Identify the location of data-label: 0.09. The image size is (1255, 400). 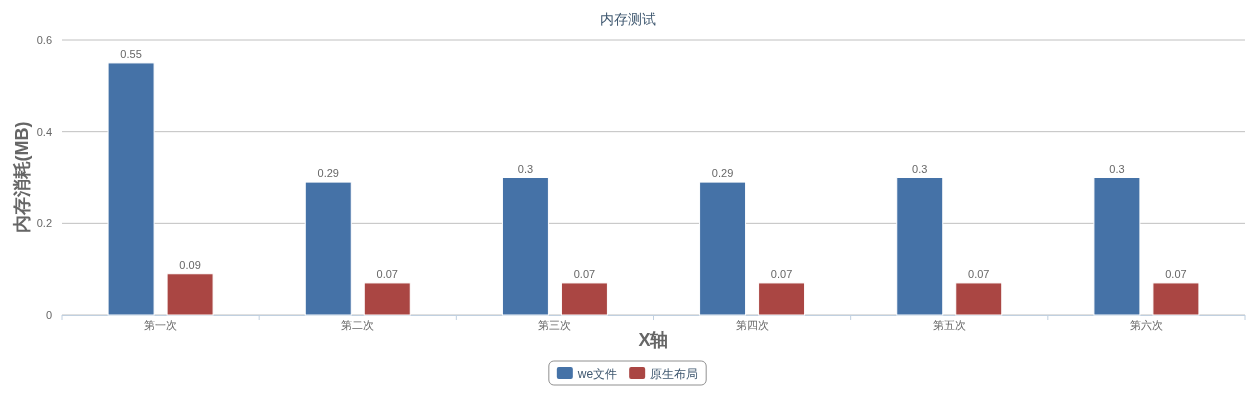
(190, 264).